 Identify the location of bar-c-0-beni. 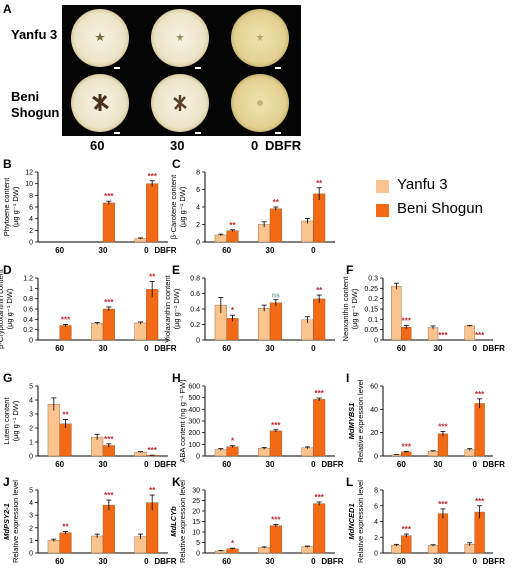
(319, 218).